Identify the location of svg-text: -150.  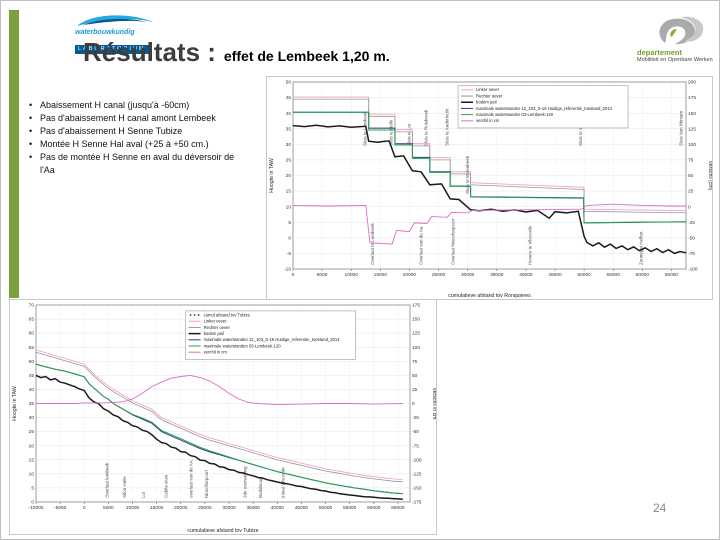
(417, 489).